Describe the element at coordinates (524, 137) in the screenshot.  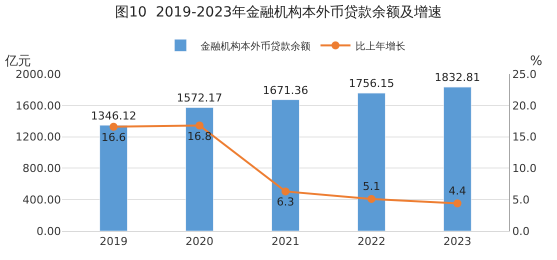
I see `y2-tick-label: 15.0` at that location.